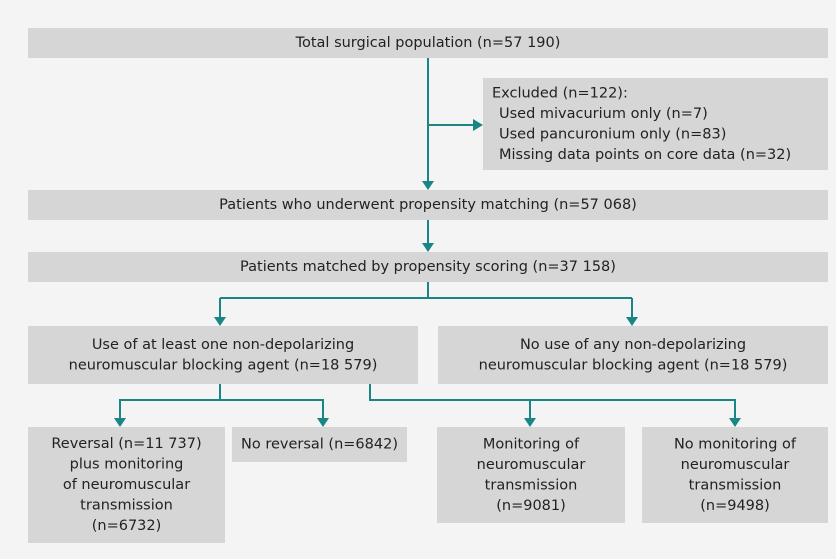  Describe the element at coordinates (735, 506) in the screenshot. I see `node-text: (n=9498)` at that location.